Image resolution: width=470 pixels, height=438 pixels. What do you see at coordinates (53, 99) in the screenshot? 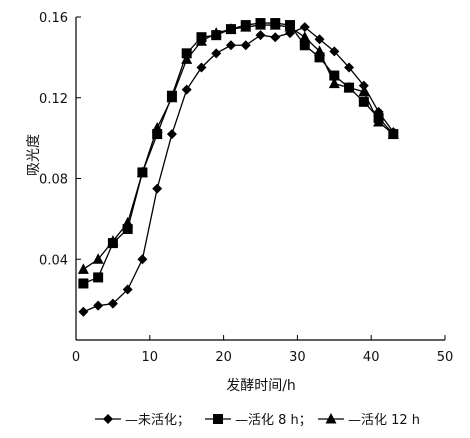
I see `y-tick-label: 0.12` at bounding box center [53, 99].